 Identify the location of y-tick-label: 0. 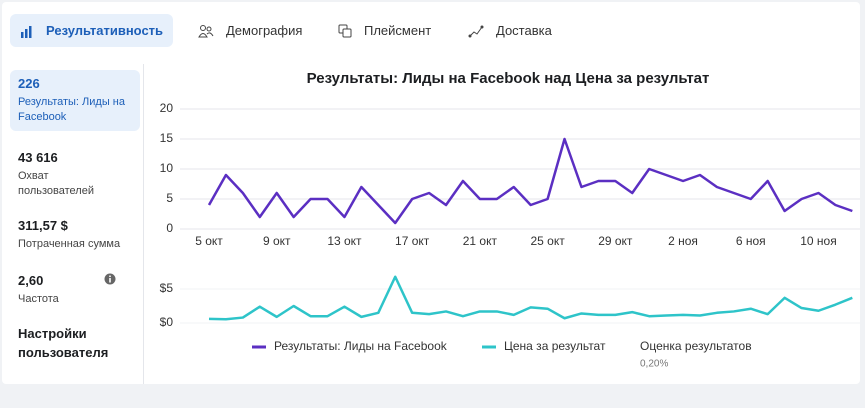
(169, 228).